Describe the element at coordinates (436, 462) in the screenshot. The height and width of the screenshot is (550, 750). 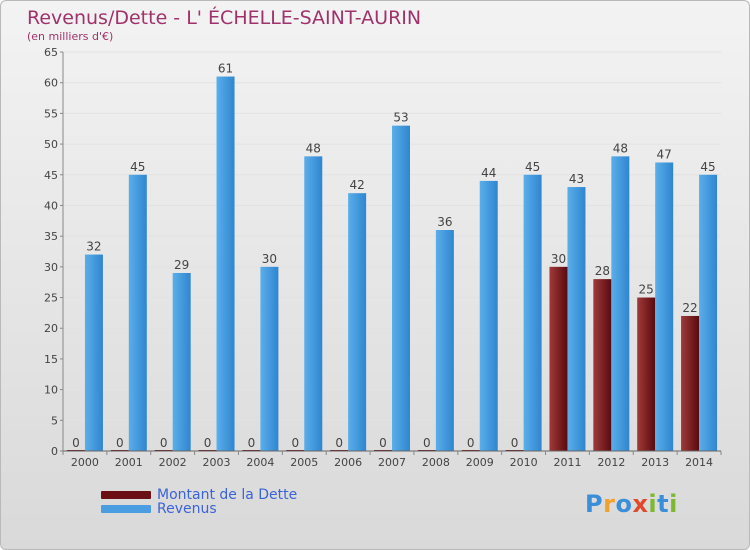
I see `x-tick-label: 2008` at that location.